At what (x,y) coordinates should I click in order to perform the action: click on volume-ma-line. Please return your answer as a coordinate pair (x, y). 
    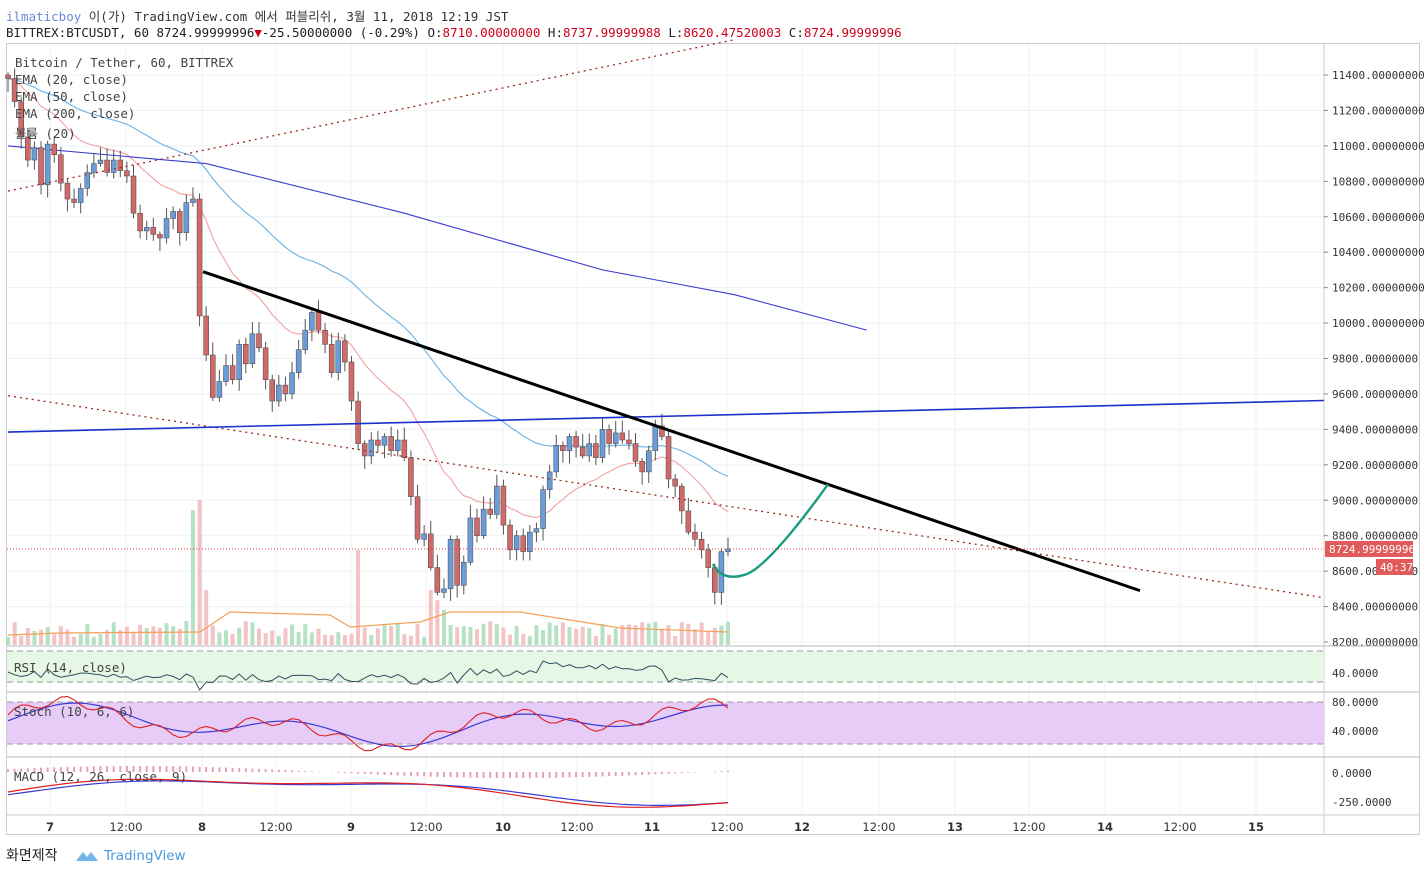
    Looking at the image, I should click on (368, 623).